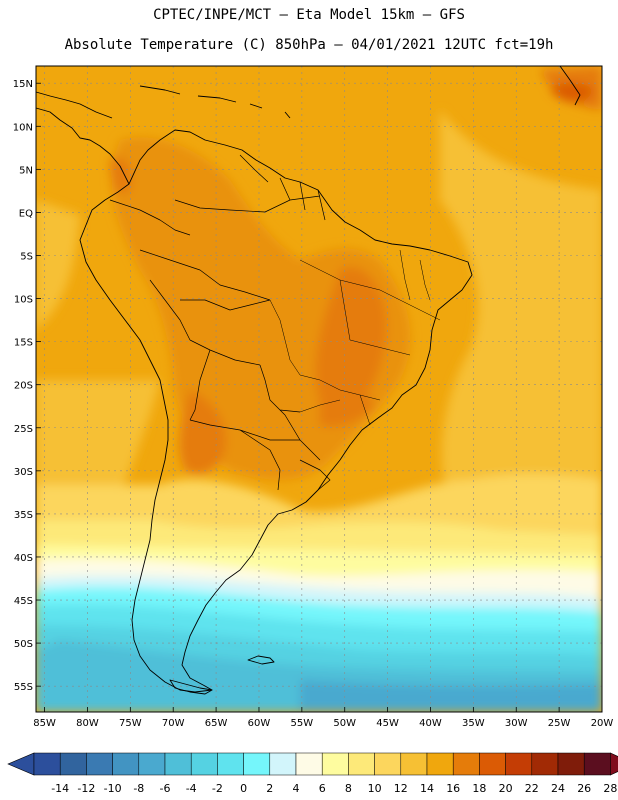 The width and height of the screenshot is (618, 800). Describe the element at coordinates (453, 788) in the screenshot. I see `colorbar-tick-label: 16` at that location.